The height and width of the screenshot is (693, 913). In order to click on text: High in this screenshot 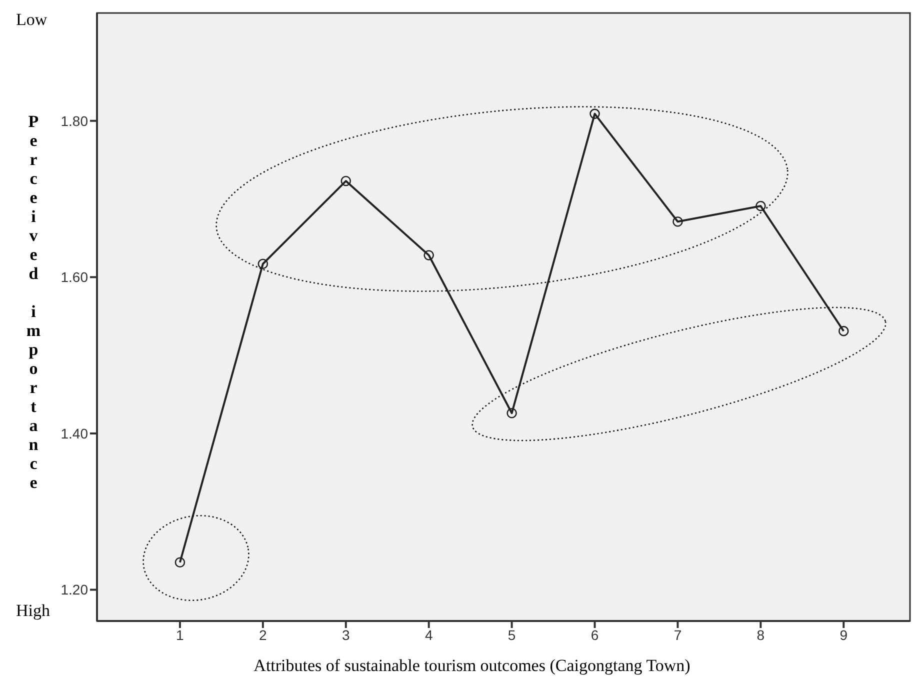, I will do `click(33, 611)`.